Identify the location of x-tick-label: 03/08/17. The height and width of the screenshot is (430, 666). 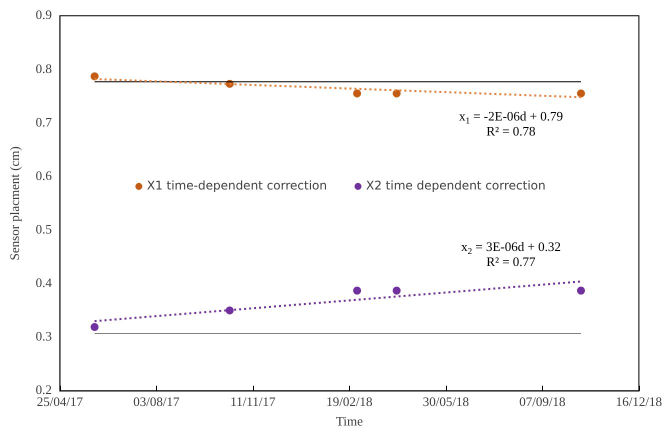
(156, 402).